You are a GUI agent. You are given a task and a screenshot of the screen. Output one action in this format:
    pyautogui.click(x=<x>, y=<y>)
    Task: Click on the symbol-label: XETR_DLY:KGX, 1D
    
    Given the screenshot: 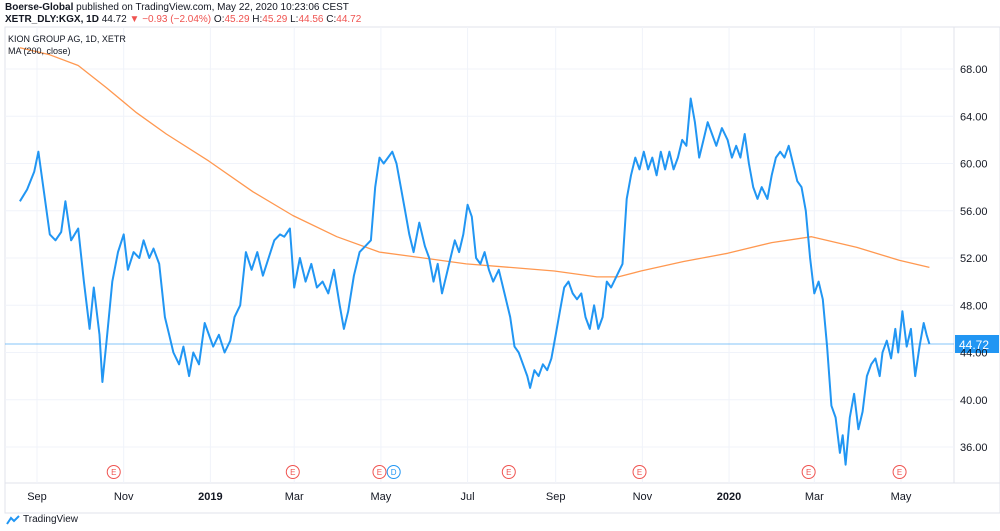 What is the action you would take?
    pyautogui.click(x=52, y=19)
    